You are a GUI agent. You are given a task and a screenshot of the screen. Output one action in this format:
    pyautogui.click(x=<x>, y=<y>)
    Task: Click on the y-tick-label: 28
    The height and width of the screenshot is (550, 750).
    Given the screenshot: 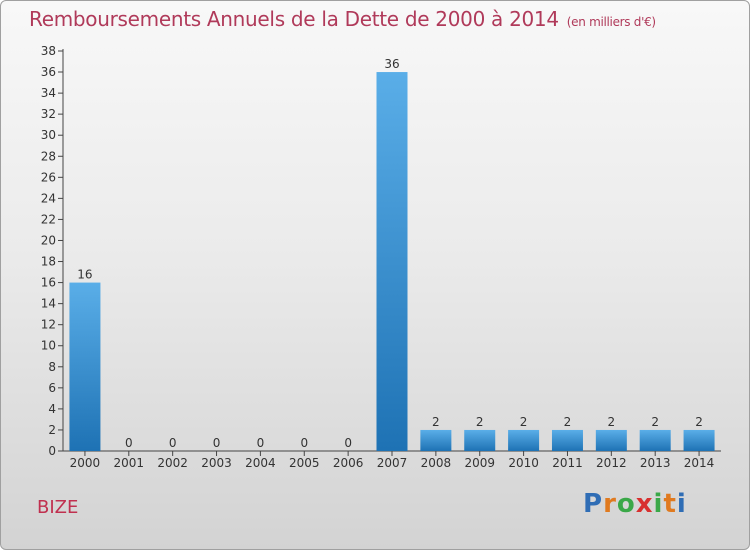 What is the action you would take?
    pyautogui.click(x=48, y=156)
    